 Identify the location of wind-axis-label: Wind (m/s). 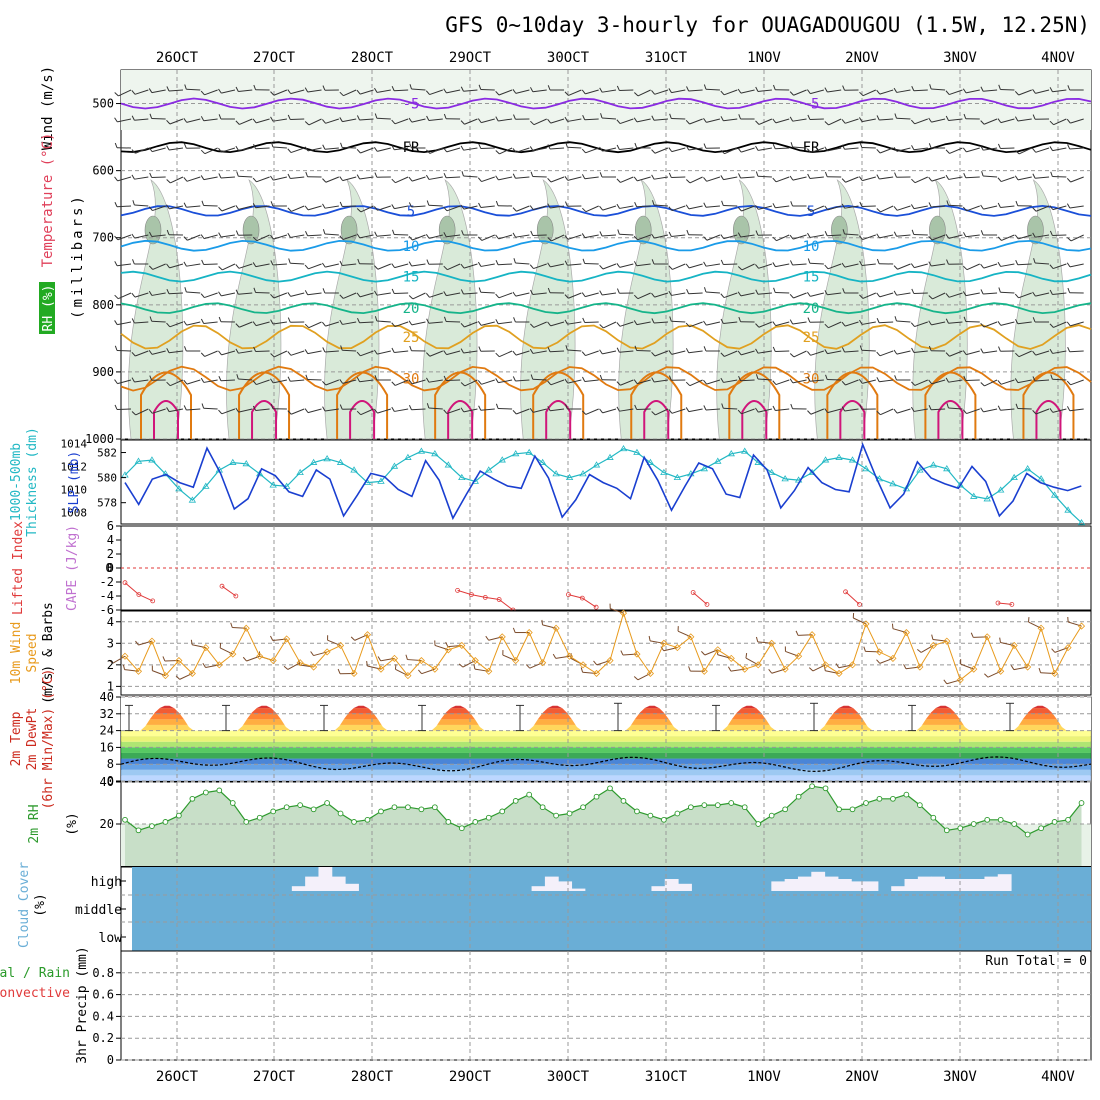
(48, 108).